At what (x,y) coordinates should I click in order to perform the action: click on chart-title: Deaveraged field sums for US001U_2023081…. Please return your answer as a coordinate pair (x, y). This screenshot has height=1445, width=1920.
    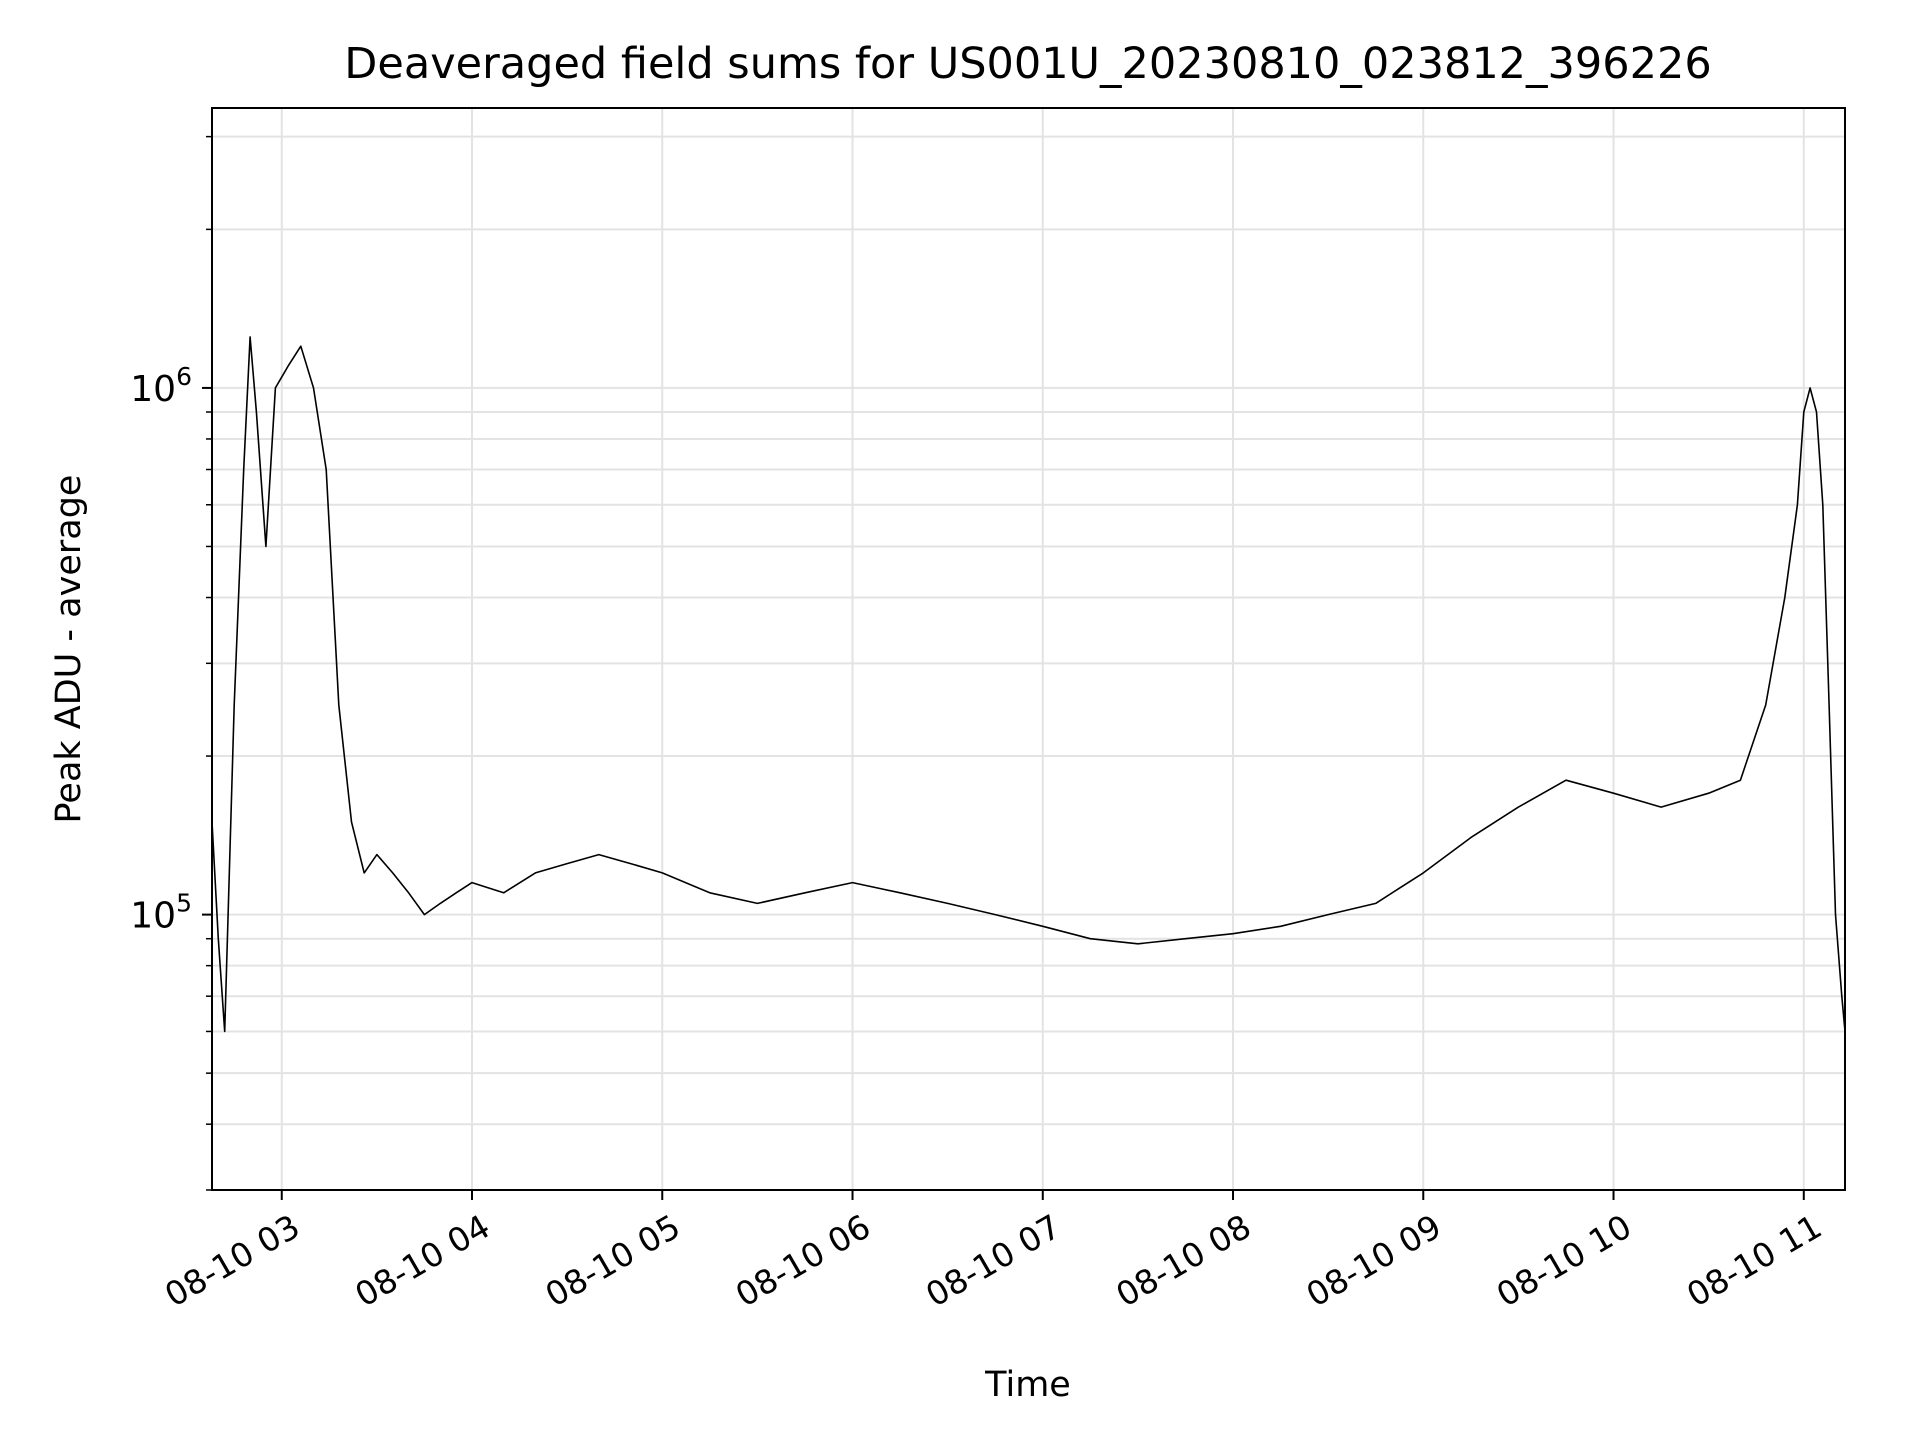
    Looking at the image, I should click on (1027, 64).